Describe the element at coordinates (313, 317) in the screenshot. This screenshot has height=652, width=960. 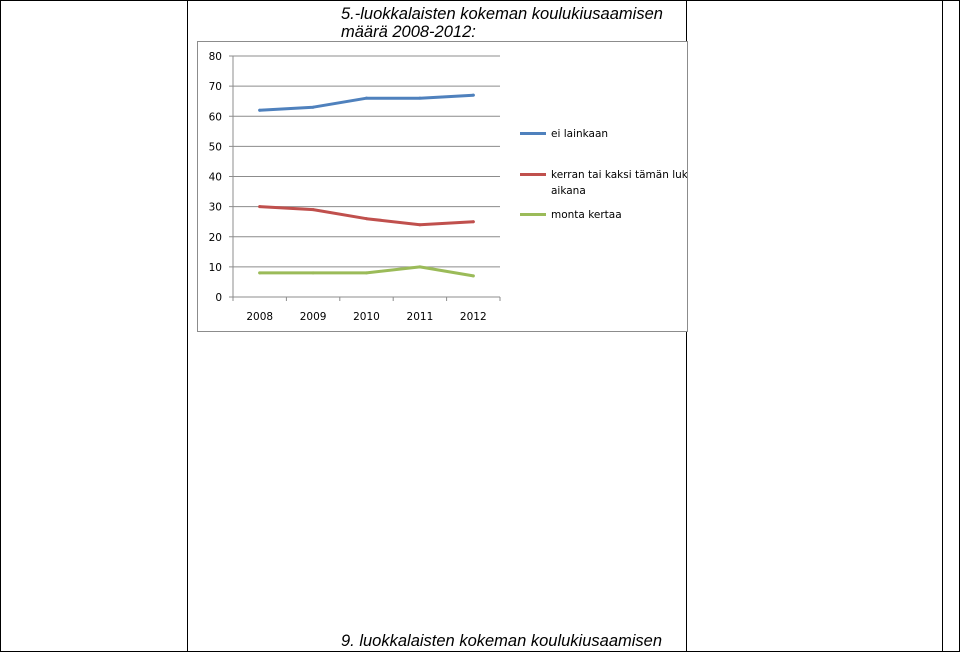
I see `x-tick-label: 2009` at that location.